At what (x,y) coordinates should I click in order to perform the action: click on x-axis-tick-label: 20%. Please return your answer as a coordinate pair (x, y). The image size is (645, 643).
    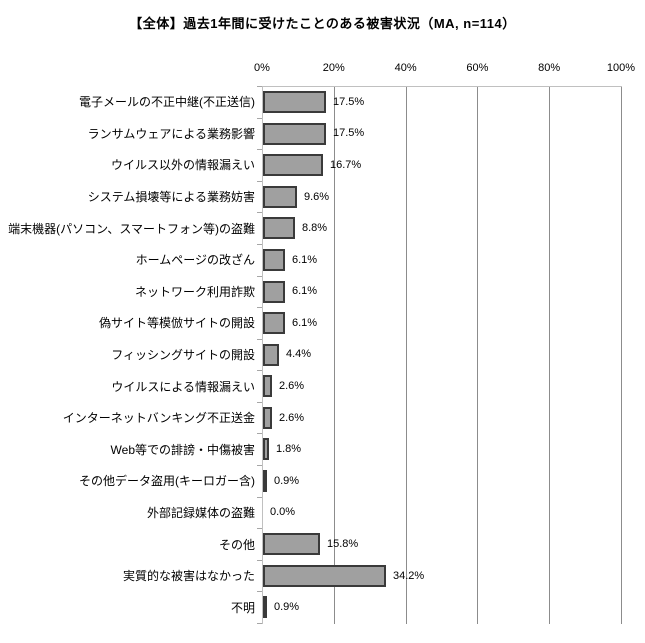
    Looking at the image, I should click on (333, 68).